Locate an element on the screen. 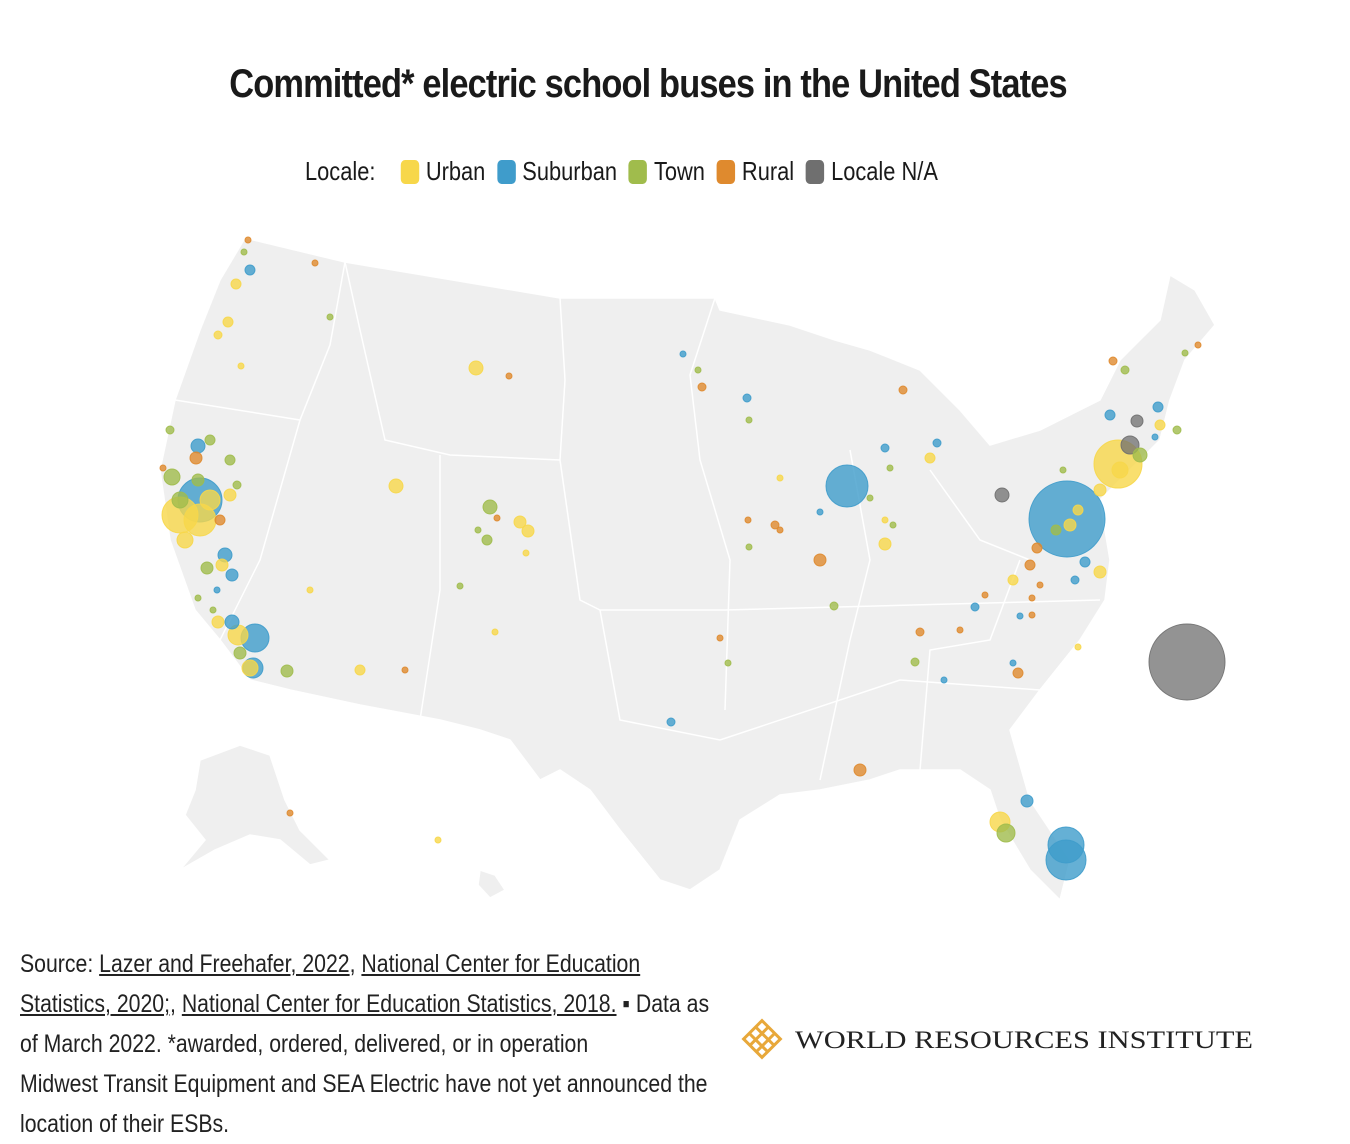 The height and width of the screenshot is (1144, 1350). legend: Locale: Urban Suburban Town Rural Locale N/A is located at coordinates (627, 171).